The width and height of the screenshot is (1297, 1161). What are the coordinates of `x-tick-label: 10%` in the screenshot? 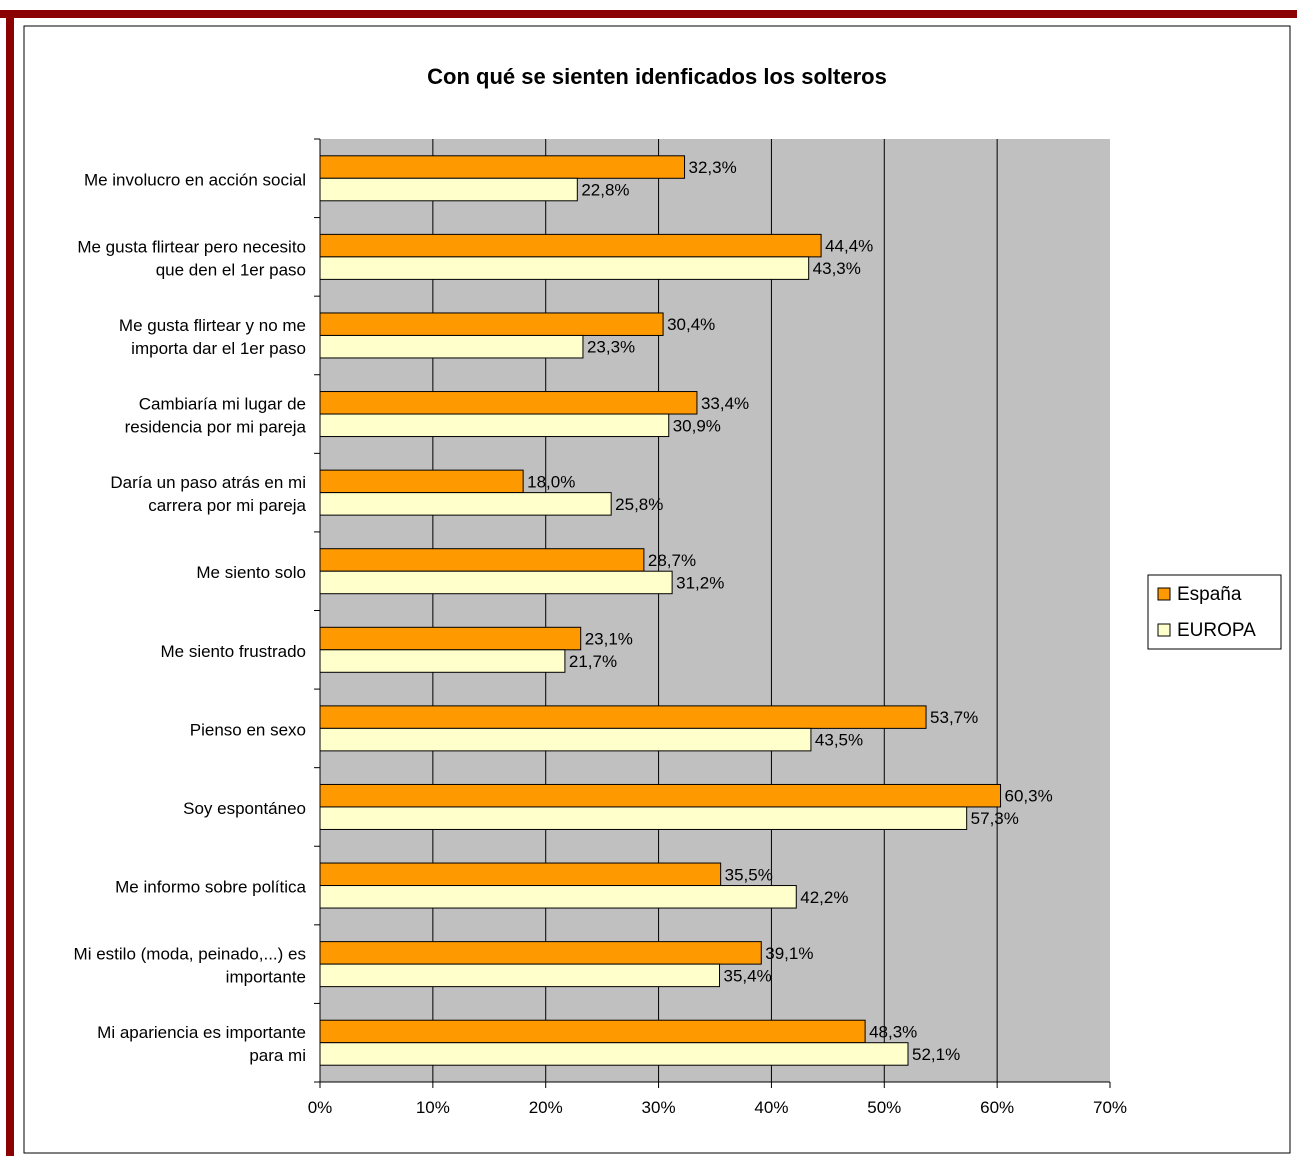 It's located at (433, 1107).